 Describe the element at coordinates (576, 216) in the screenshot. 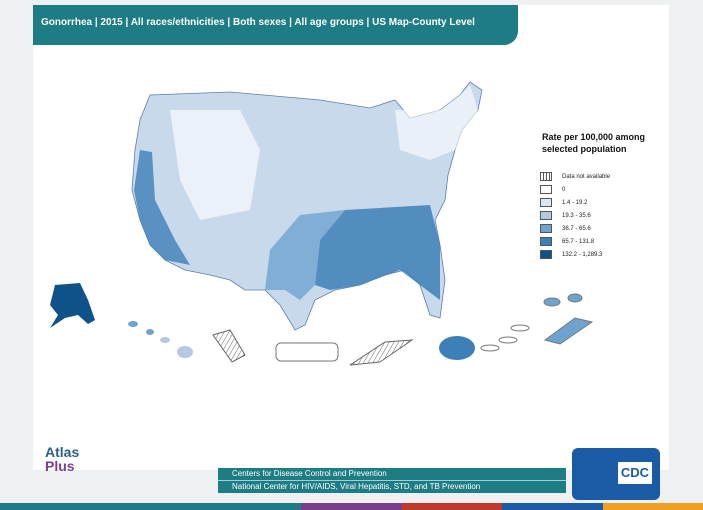

I see `legend-label: 19.3 - 35.6` at that location.